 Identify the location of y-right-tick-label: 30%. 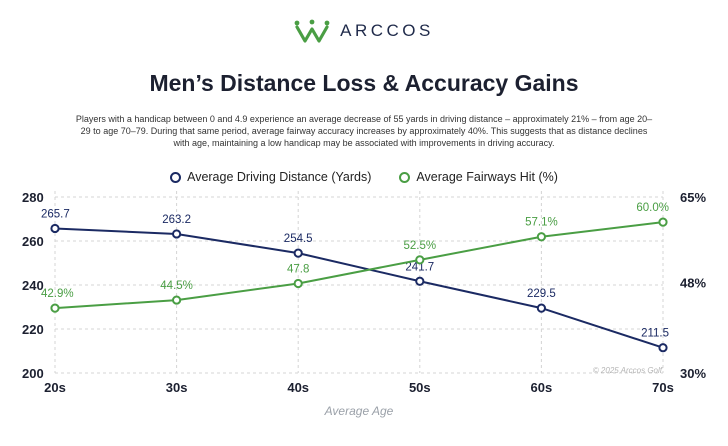
(693, 373).